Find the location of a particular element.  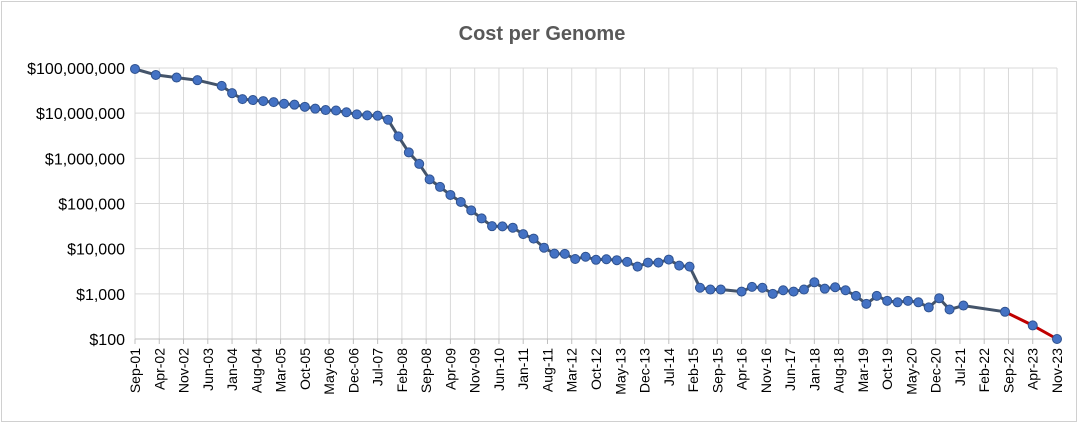

x-tick-label: Jul-07 is located at coordinates (378, 367).